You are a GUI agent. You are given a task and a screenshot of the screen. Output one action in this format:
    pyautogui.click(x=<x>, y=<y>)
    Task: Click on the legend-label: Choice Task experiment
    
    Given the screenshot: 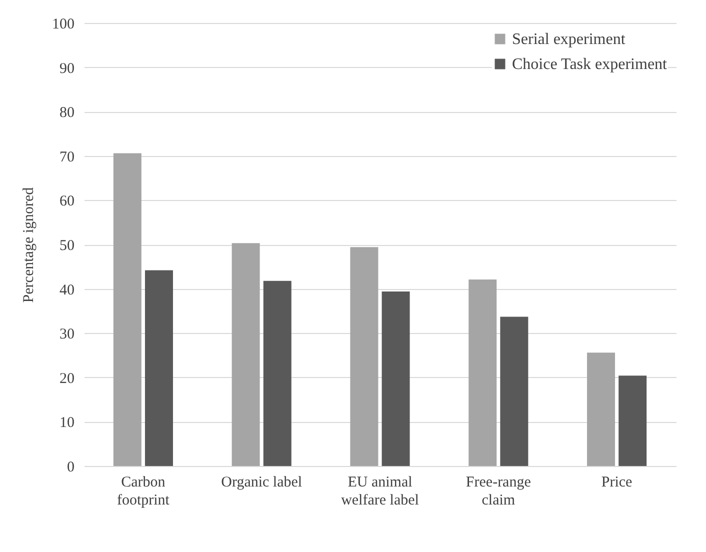 What is the action you would take?
    pyautogui.click(x=590, y=64)
    